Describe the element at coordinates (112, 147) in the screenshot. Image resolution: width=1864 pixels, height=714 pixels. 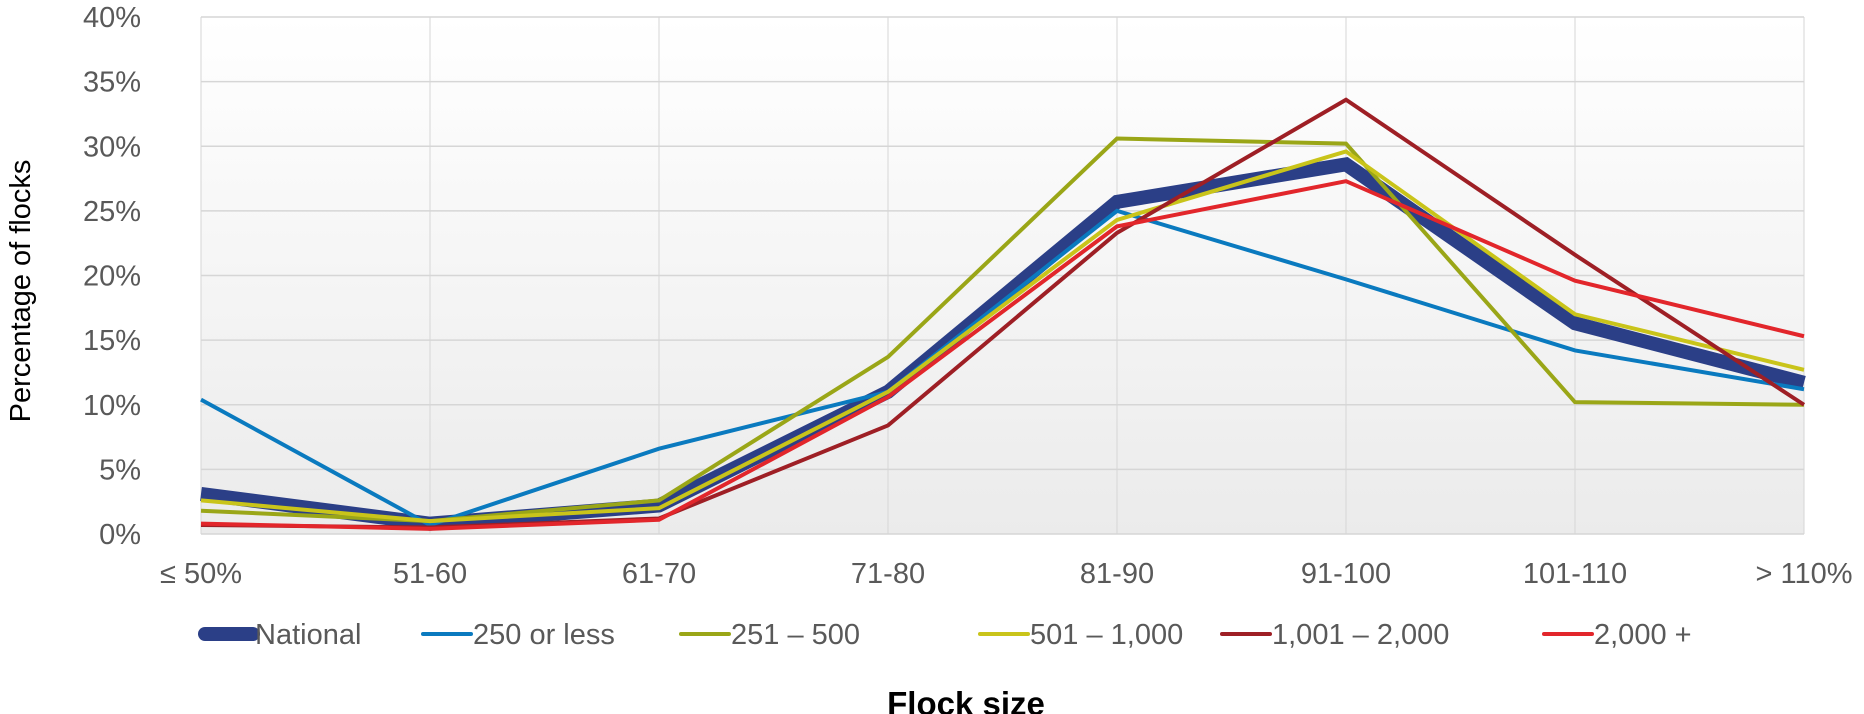
I see `y-tick-label: 30%` at that location.